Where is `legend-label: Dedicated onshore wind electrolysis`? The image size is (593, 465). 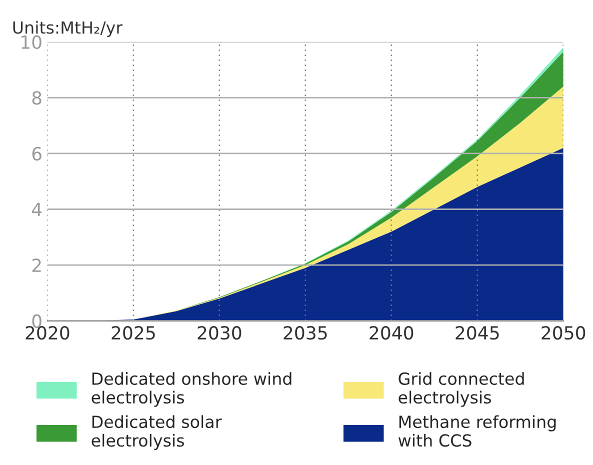 legend-label: Dedicated onshore wind electrolysis is located at coordinates (192, 389).